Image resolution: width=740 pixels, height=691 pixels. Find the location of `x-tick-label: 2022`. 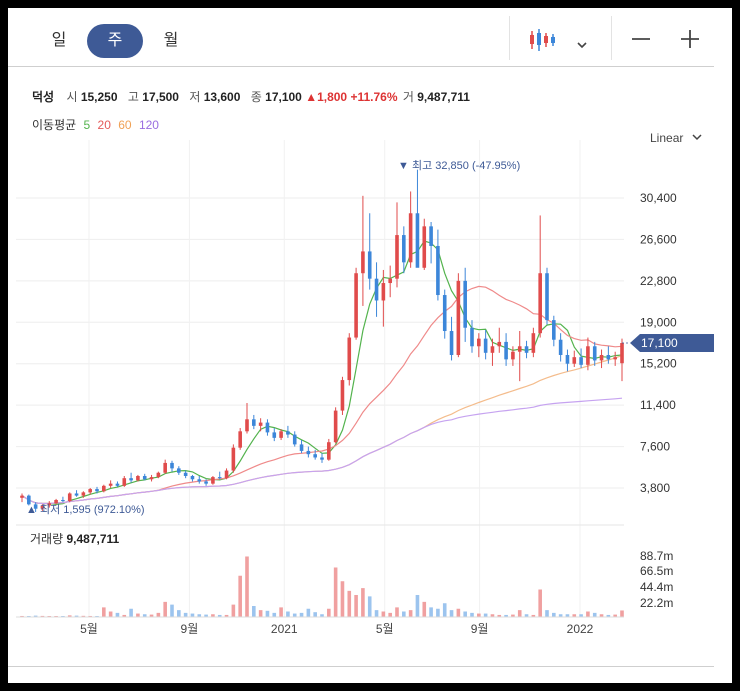

x-tick-label: 2022 is located at coordinates (580, 629).